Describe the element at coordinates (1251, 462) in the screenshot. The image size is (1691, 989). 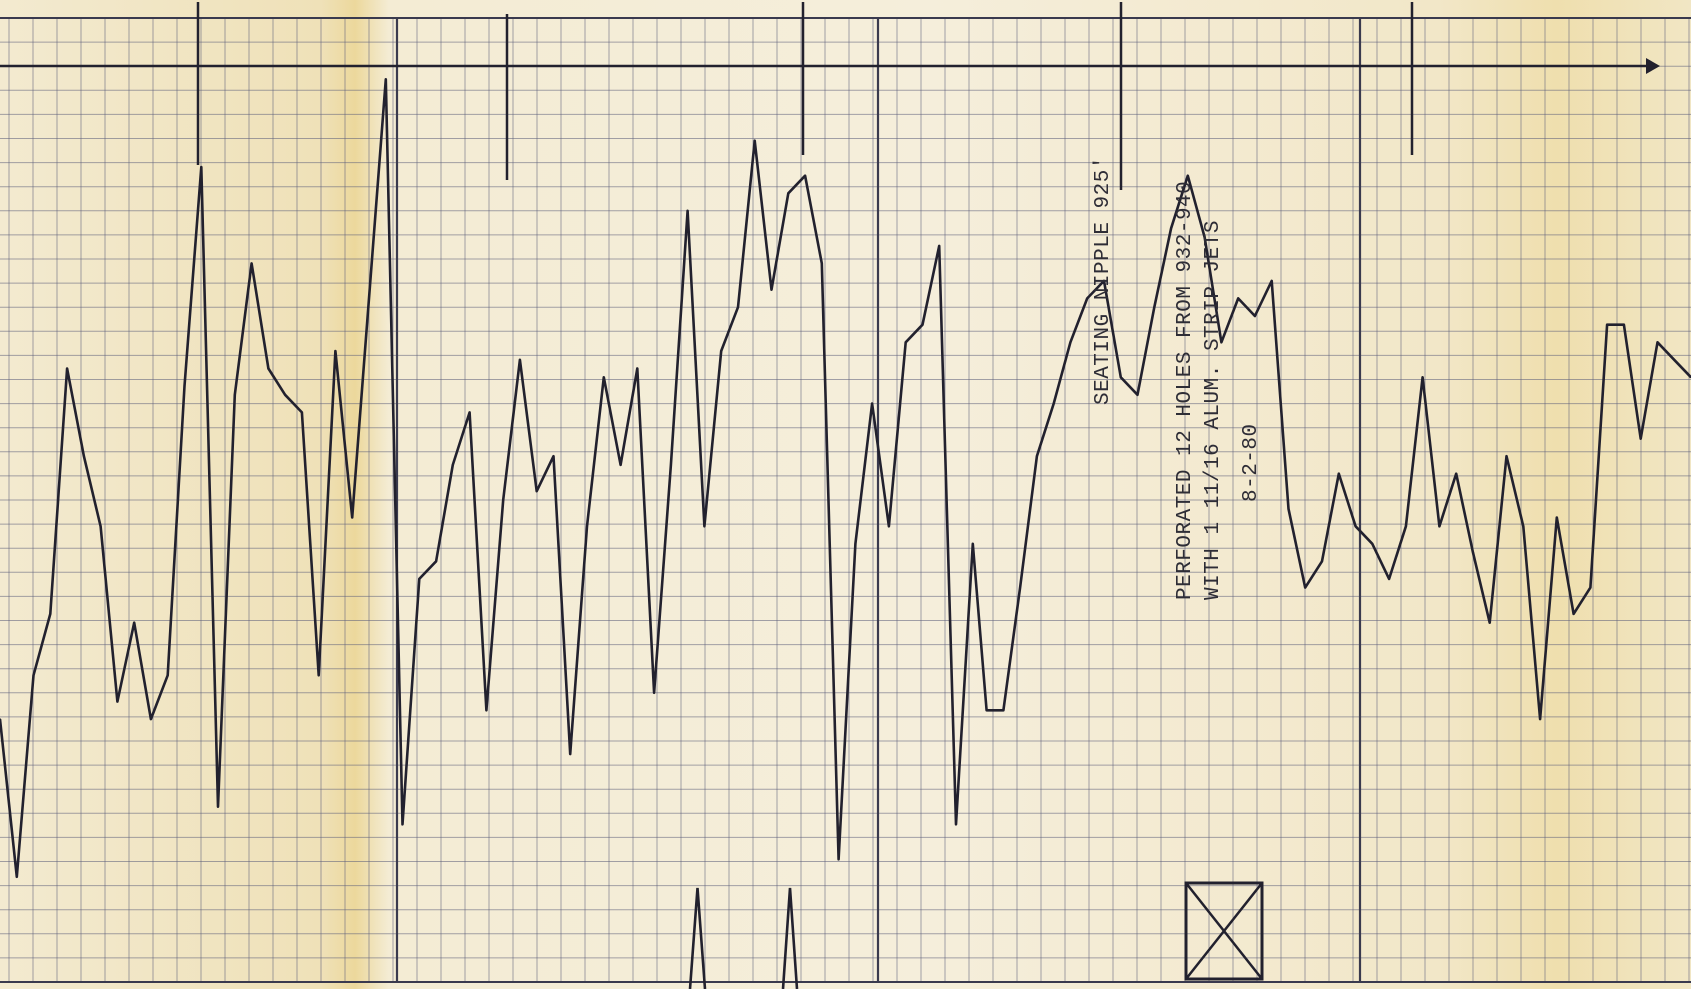
I see `date-label: 8-2-80` at that location.